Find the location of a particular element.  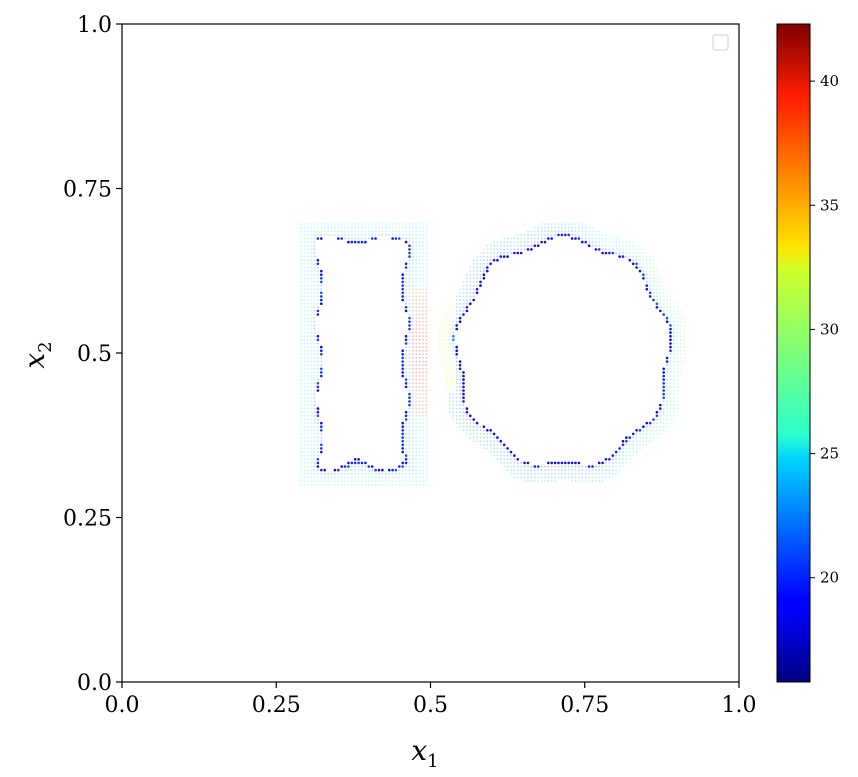

colorbar-gradient is located at coordinates (793, 353).